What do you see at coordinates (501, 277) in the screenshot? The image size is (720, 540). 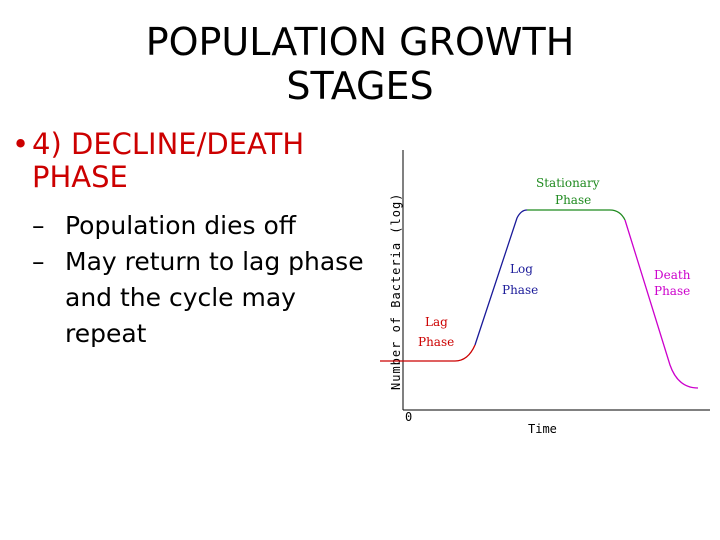 I see `log-phase-curve` at bounding box center [501, 277].